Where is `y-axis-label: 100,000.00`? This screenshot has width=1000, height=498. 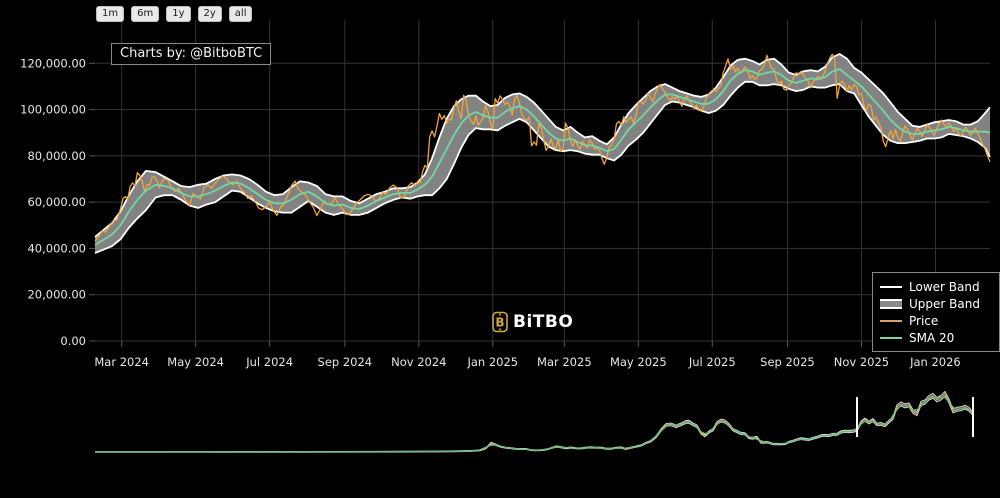
y-axis-label: 100,000.00 is located at coordinates (53, 110).